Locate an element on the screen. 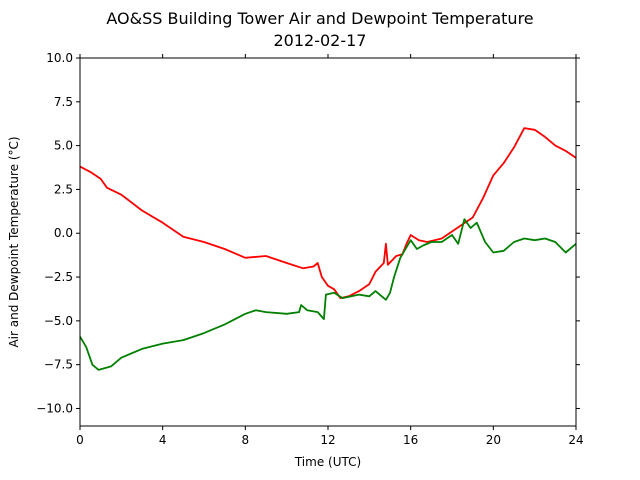  x-axis-label: Time (UTC) is located at coordinates (327, 462).